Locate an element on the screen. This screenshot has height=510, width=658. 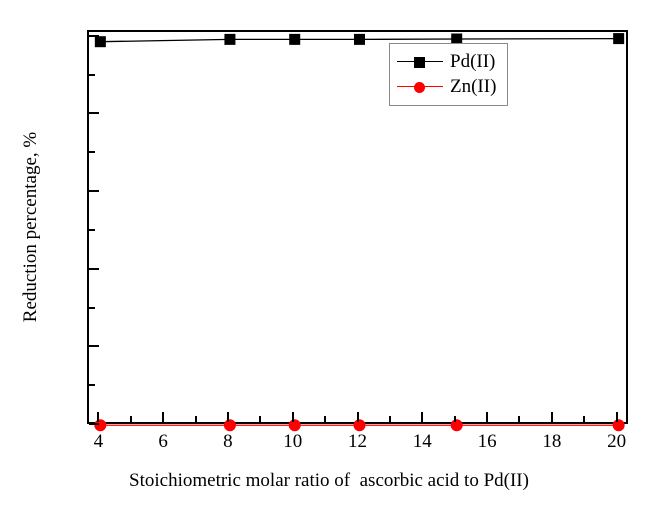
x-axis-tick-label: 16 is located at coordinates (487, 441).